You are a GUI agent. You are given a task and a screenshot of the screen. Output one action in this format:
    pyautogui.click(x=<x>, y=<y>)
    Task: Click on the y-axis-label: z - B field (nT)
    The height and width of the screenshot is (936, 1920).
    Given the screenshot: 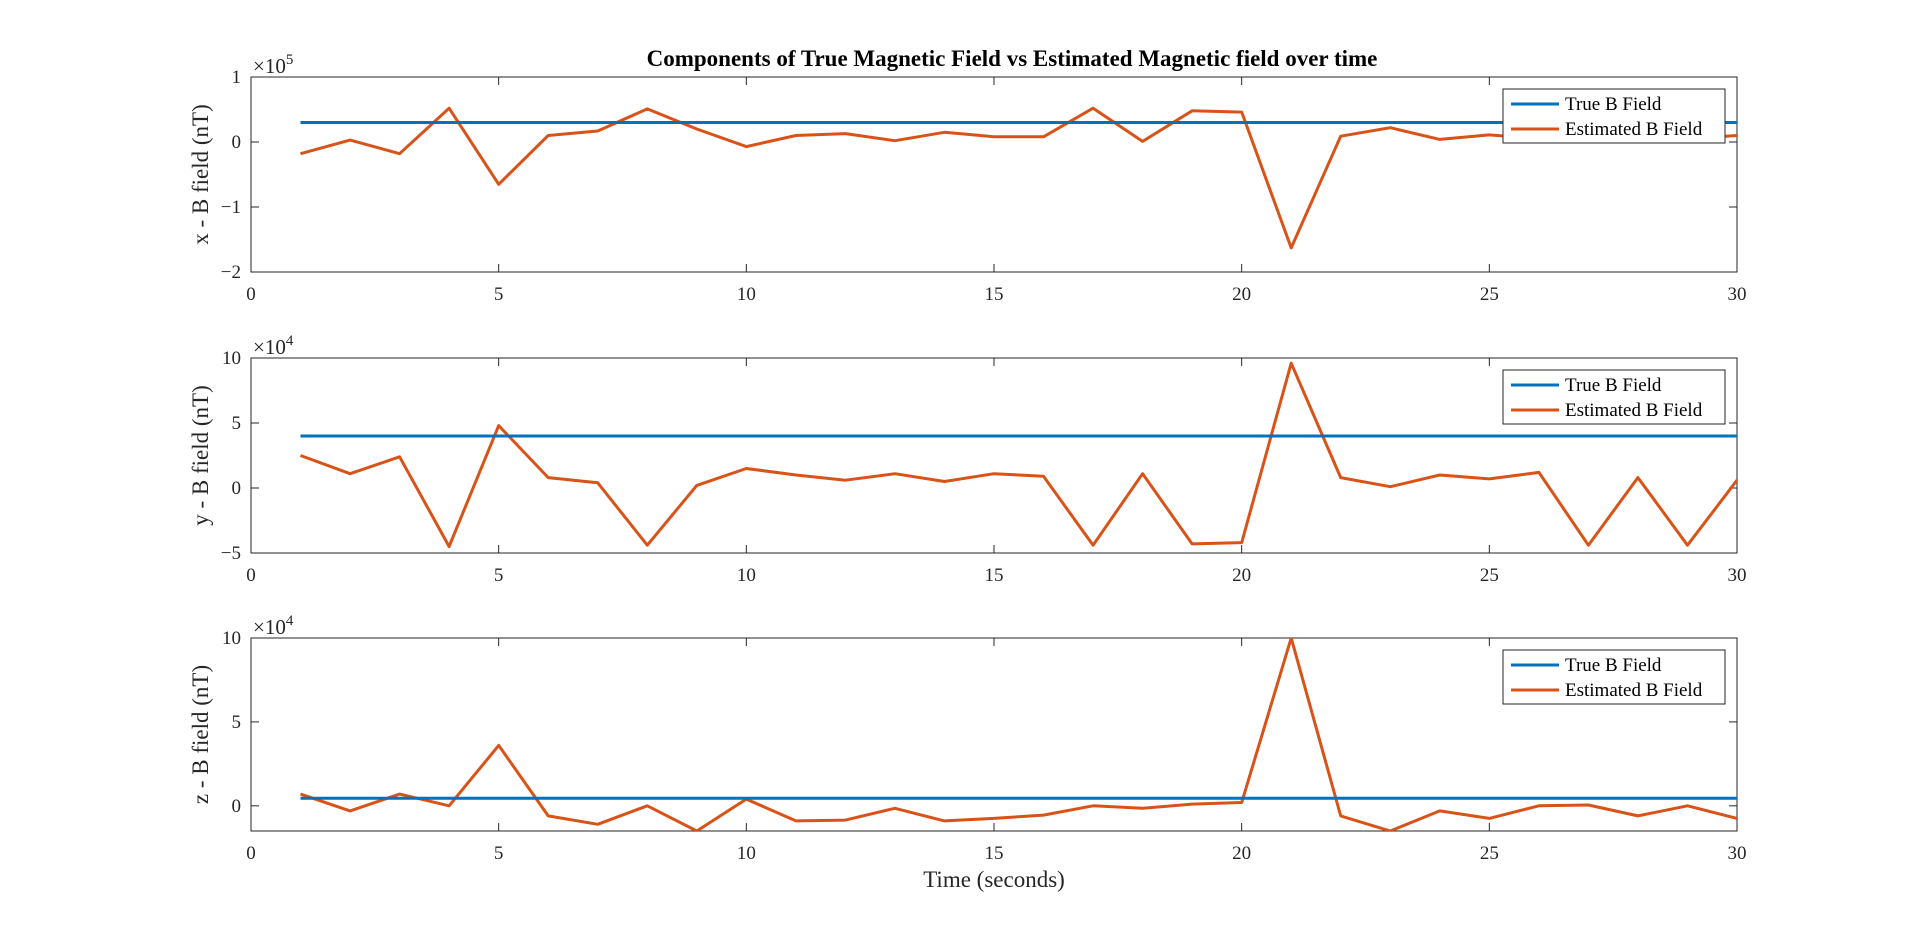 What is the action you would take?
    pyautogui.click(x=200, y=734)
    